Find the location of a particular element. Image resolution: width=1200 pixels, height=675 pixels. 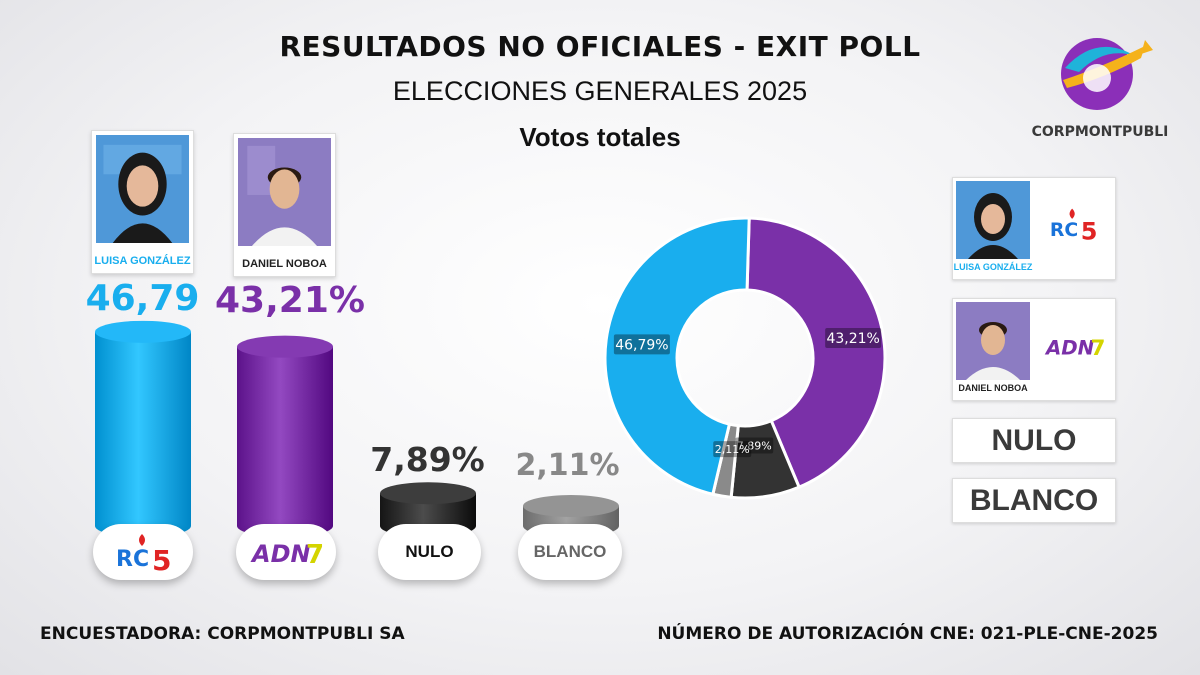

donut-label-blanco-text: 2,11% is located at coordinates (732, 449).